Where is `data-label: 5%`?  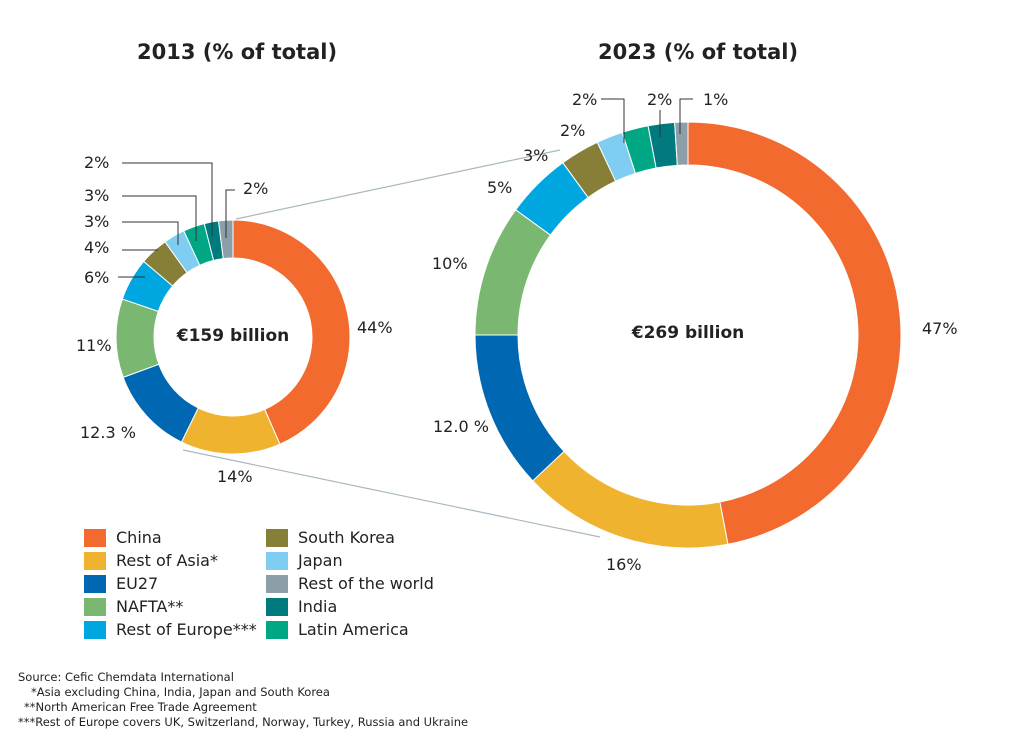 data-label: 5% is located at coordinates (500, 187).